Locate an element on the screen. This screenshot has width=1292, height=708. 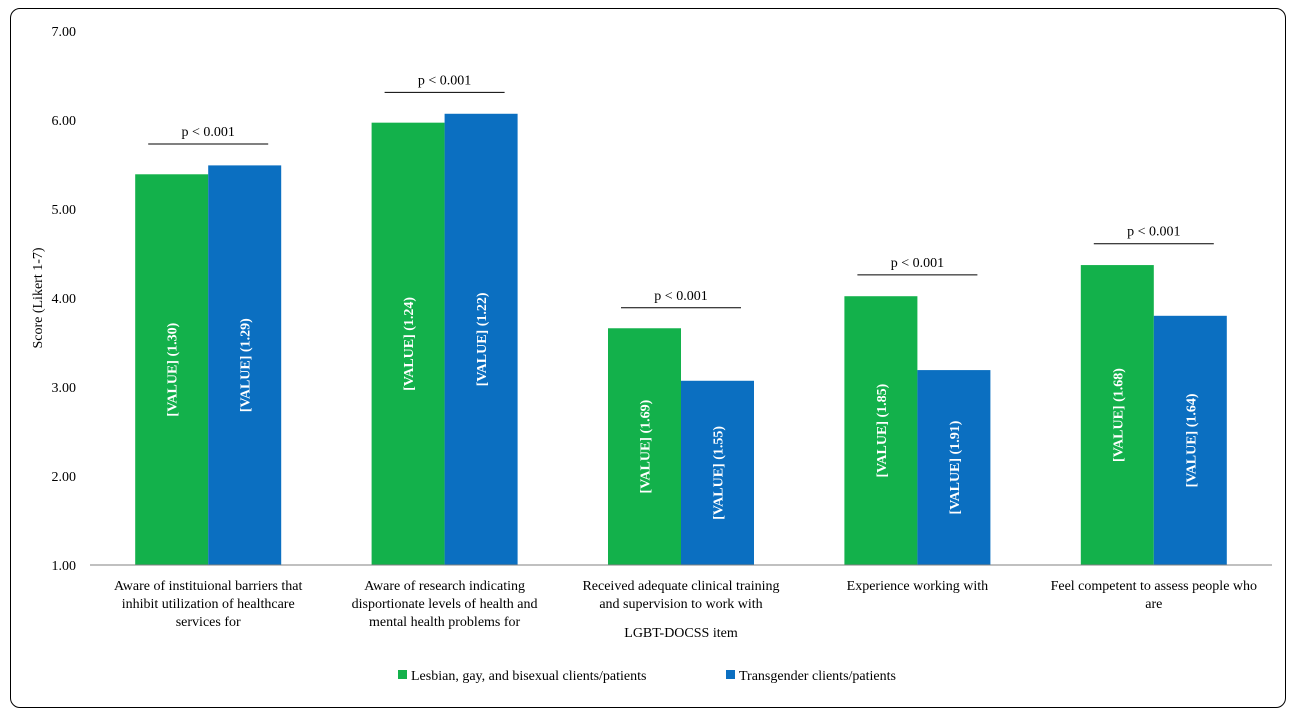
data-label: [VALUE] (1.85) is located at coordinates (882, 430).